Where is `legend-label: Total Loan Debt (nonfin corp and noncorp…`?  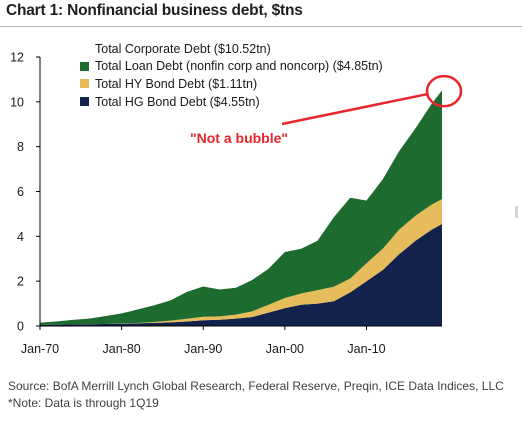
legend-label: Total Loan Debt (nonfin corp and noncorp… is located at coordinates (239, 66).